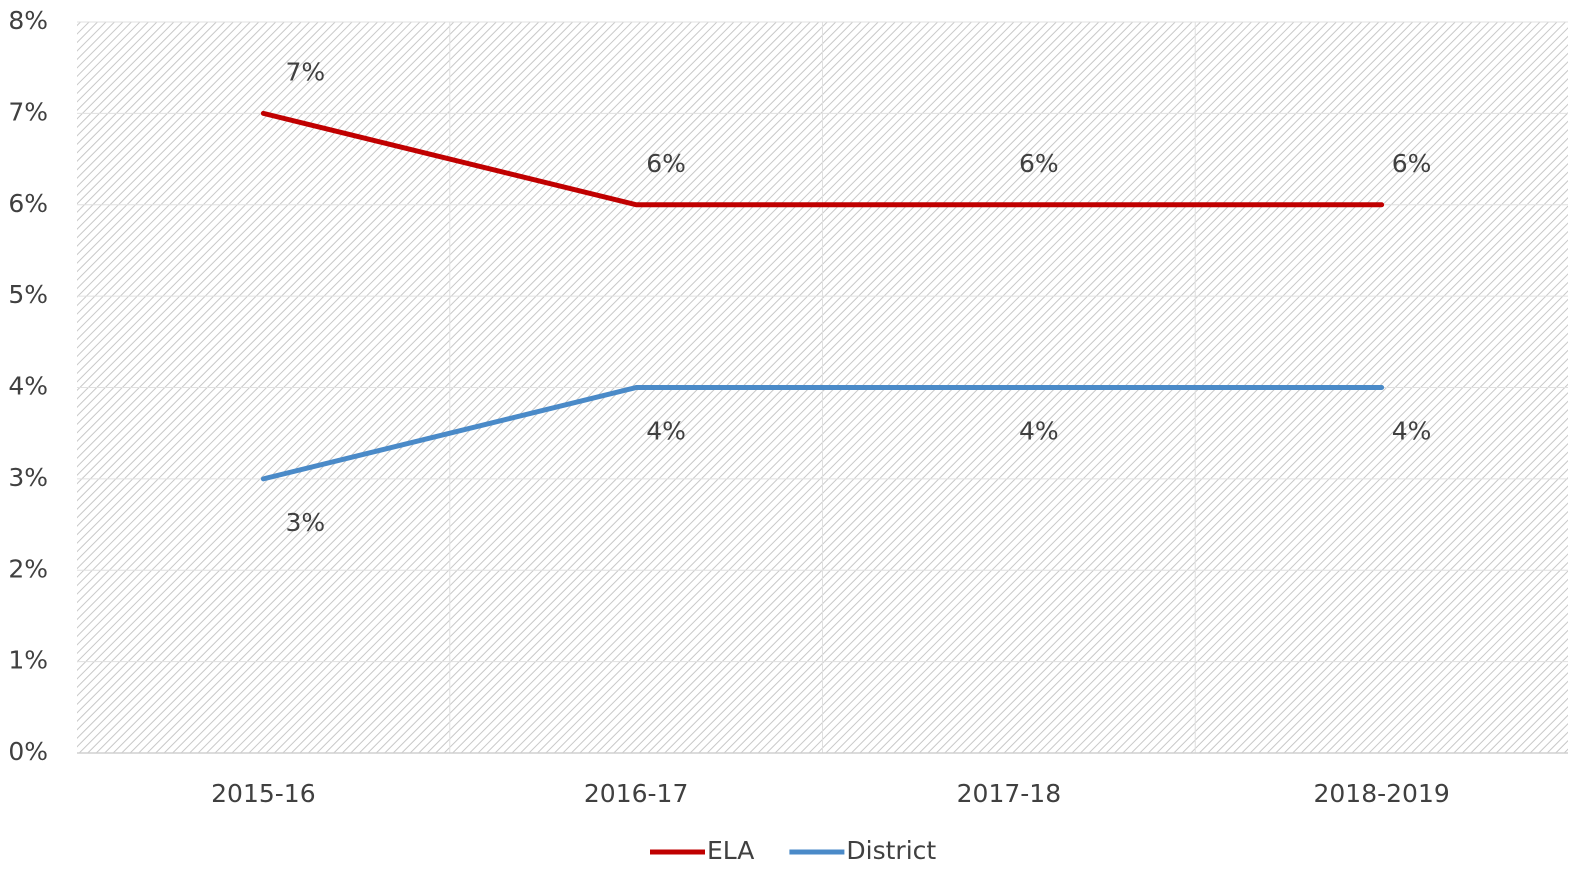 The image size is (1596, 881). I want to click on legend-label: ELA, so click(730, 850).